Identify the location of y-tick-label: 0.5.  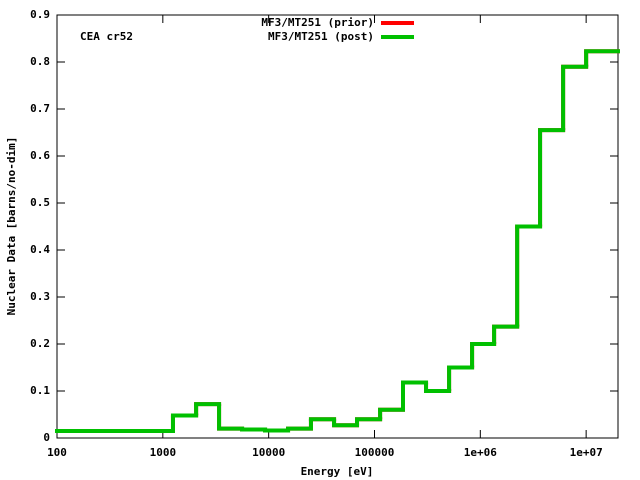
(40, 202).